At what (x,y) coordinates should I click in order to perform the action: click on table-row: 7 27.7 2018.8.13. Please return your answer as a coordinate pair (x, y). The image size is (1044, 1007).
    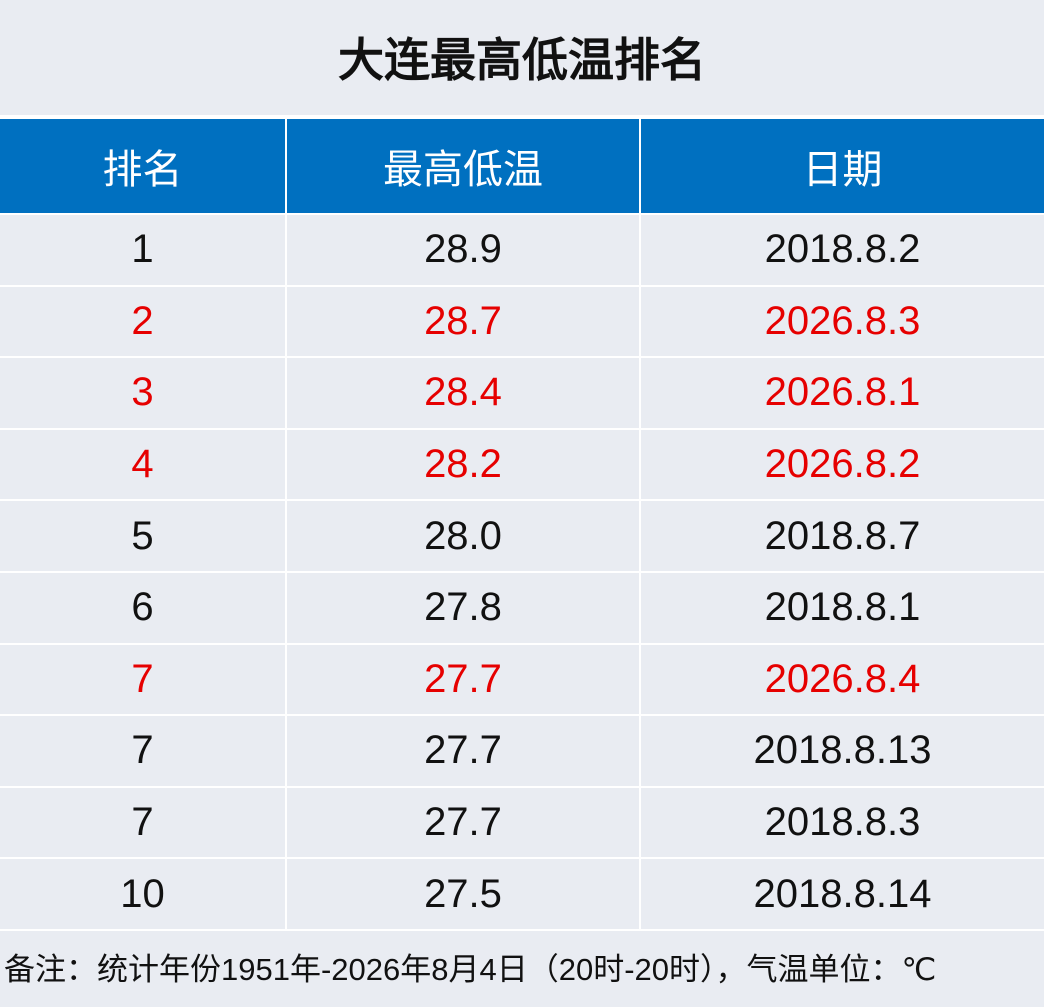
    Looking at the image, I should click on (522, 751).